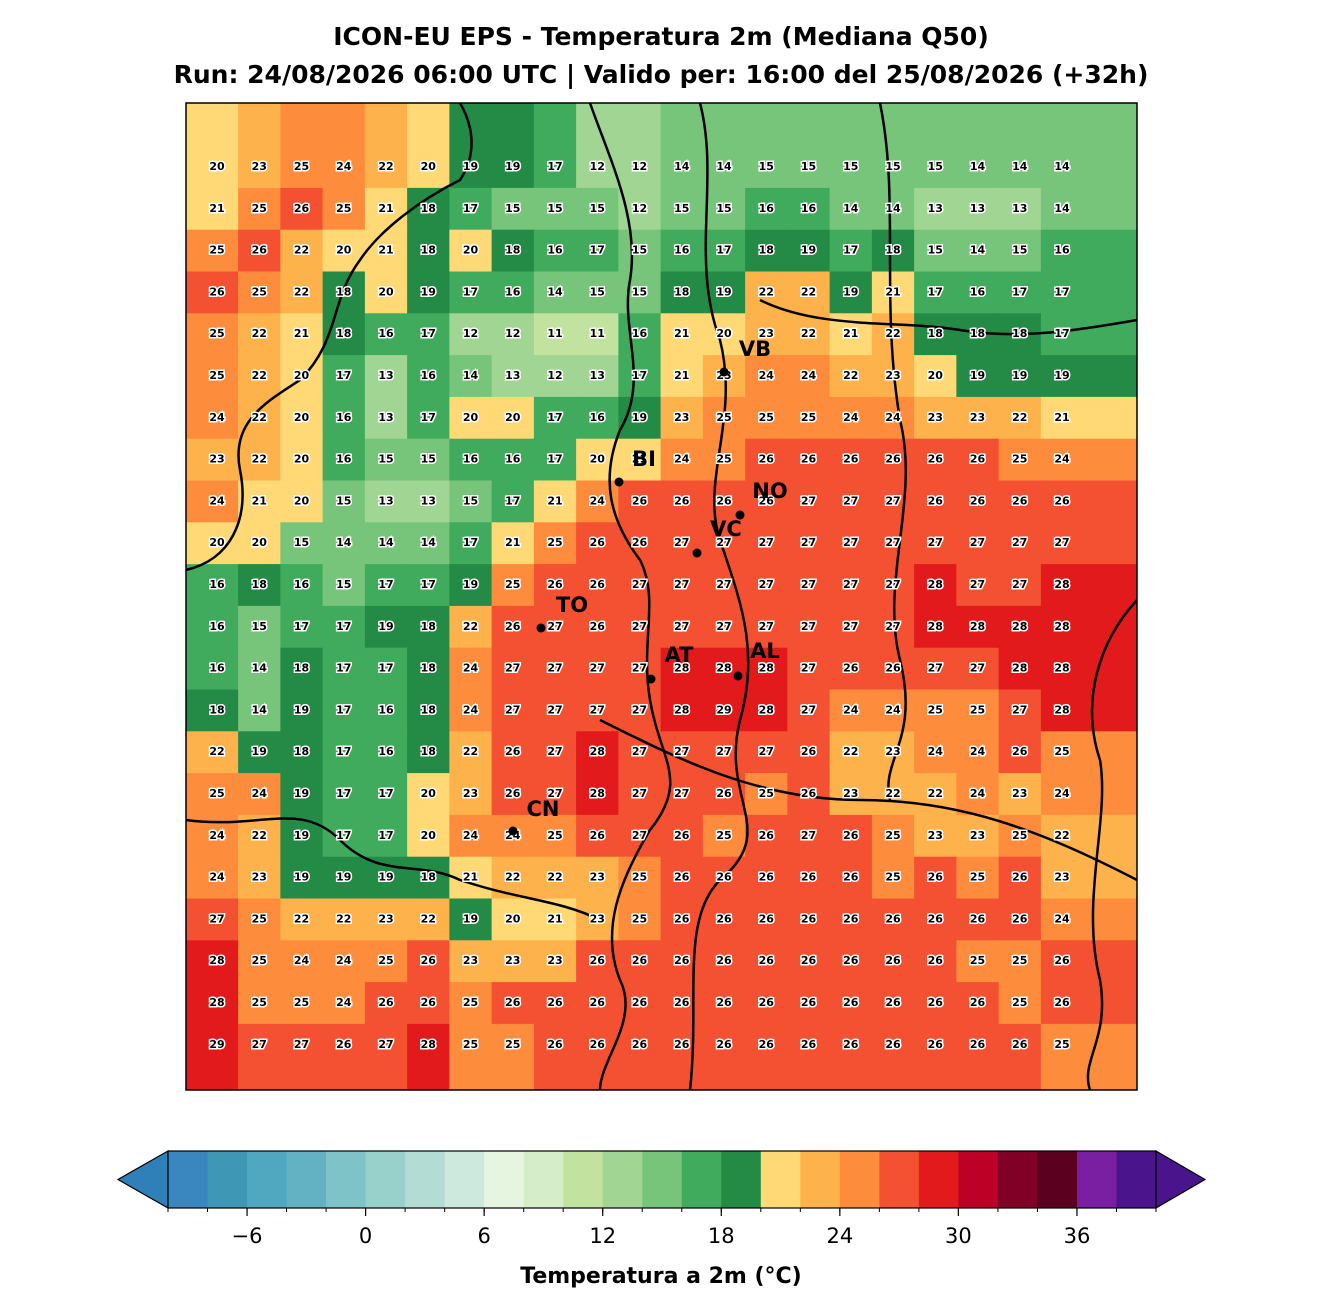  I want to click on temperature-value: 24, so click(851, 709).